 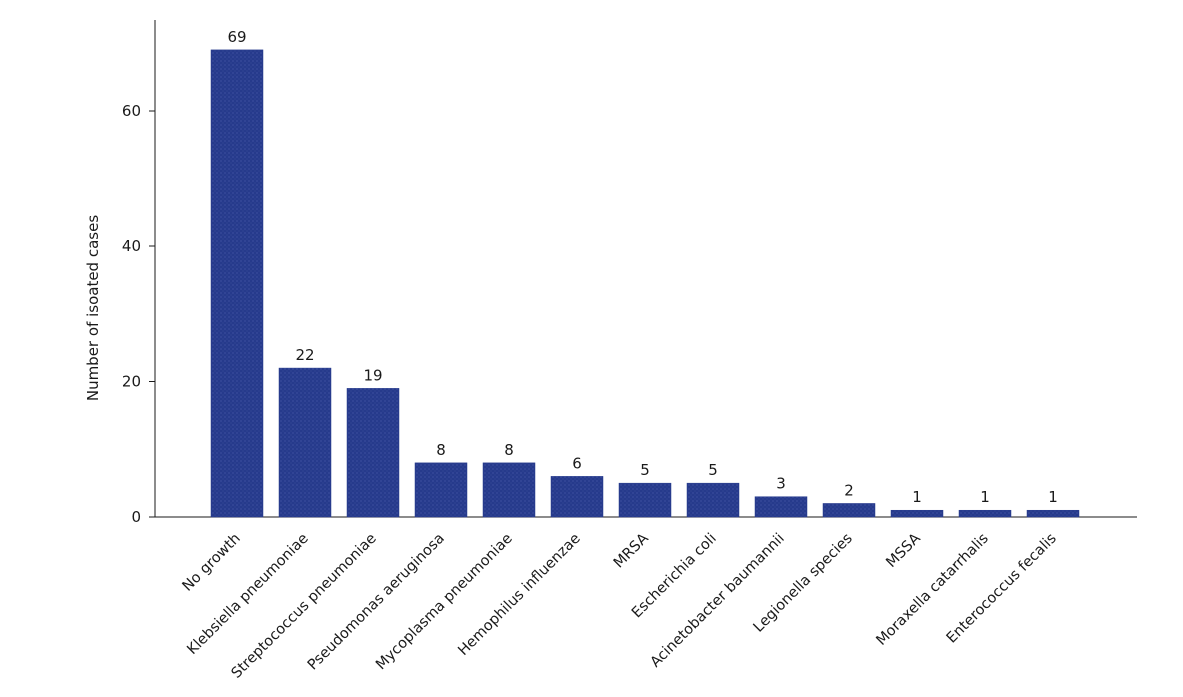 What do you see at coordinates (932, 590) in the screenshot?
I see `x-tick-label: Moraxella catarrhalis` at bounding box center [932, 590].